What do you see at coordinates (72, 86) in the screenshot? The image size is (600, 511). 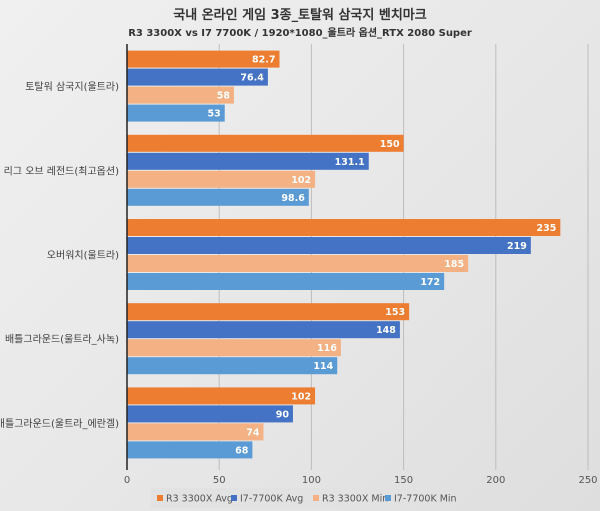 I see `category-label: 토탈워 삼국지(울트라)` at bounding box center [72, 86].